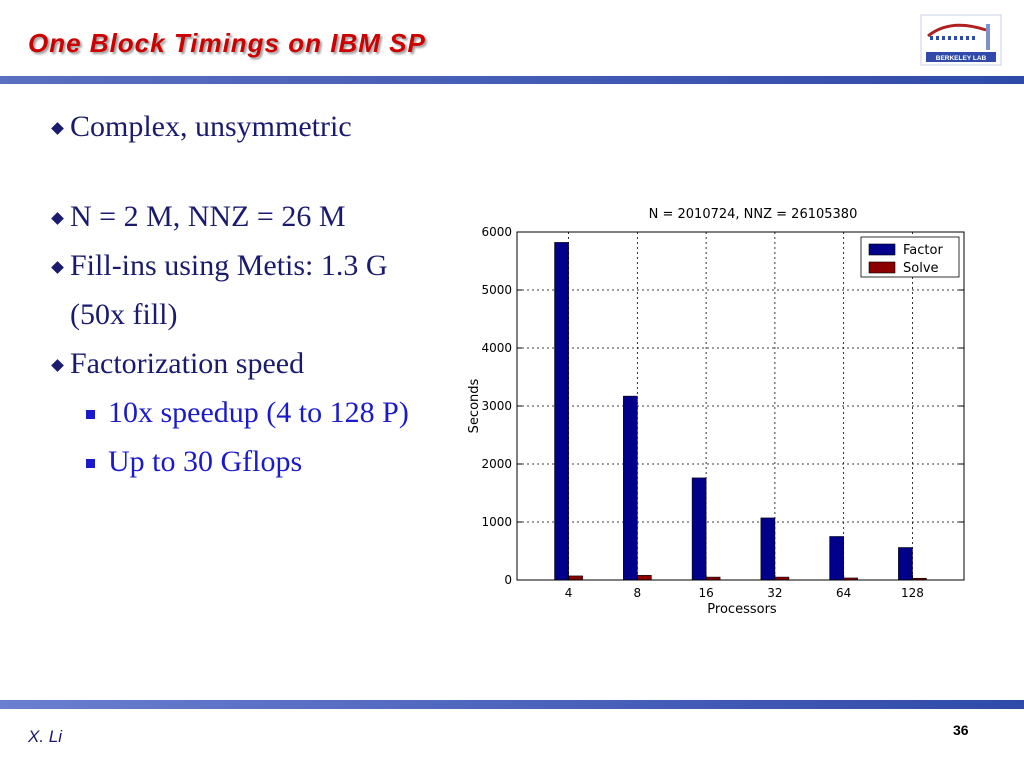 This screenshot has width=1024, height=768. I want to click on y-tick-label: 1000, so click(496, 522).